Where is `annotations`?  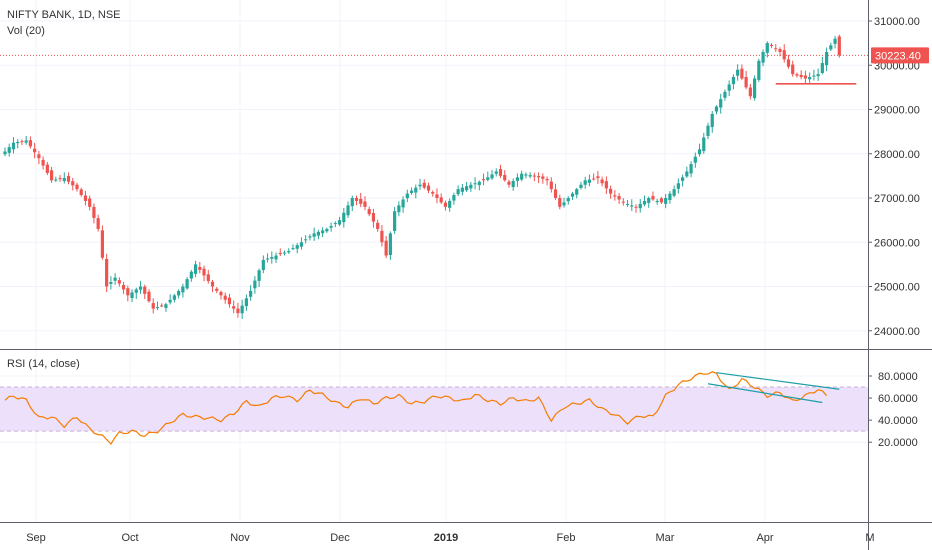 annotations is located at coordinates (782, 243).